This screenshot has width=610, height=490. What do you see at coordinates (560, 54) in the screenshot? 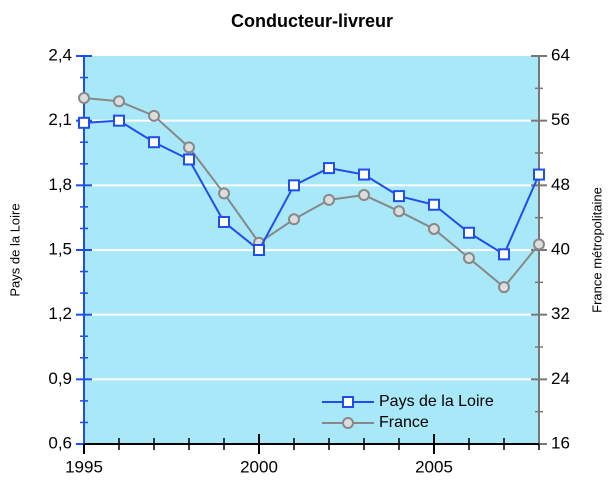
I see `y2-tick-label: 64` at bounding box center [560, 54].